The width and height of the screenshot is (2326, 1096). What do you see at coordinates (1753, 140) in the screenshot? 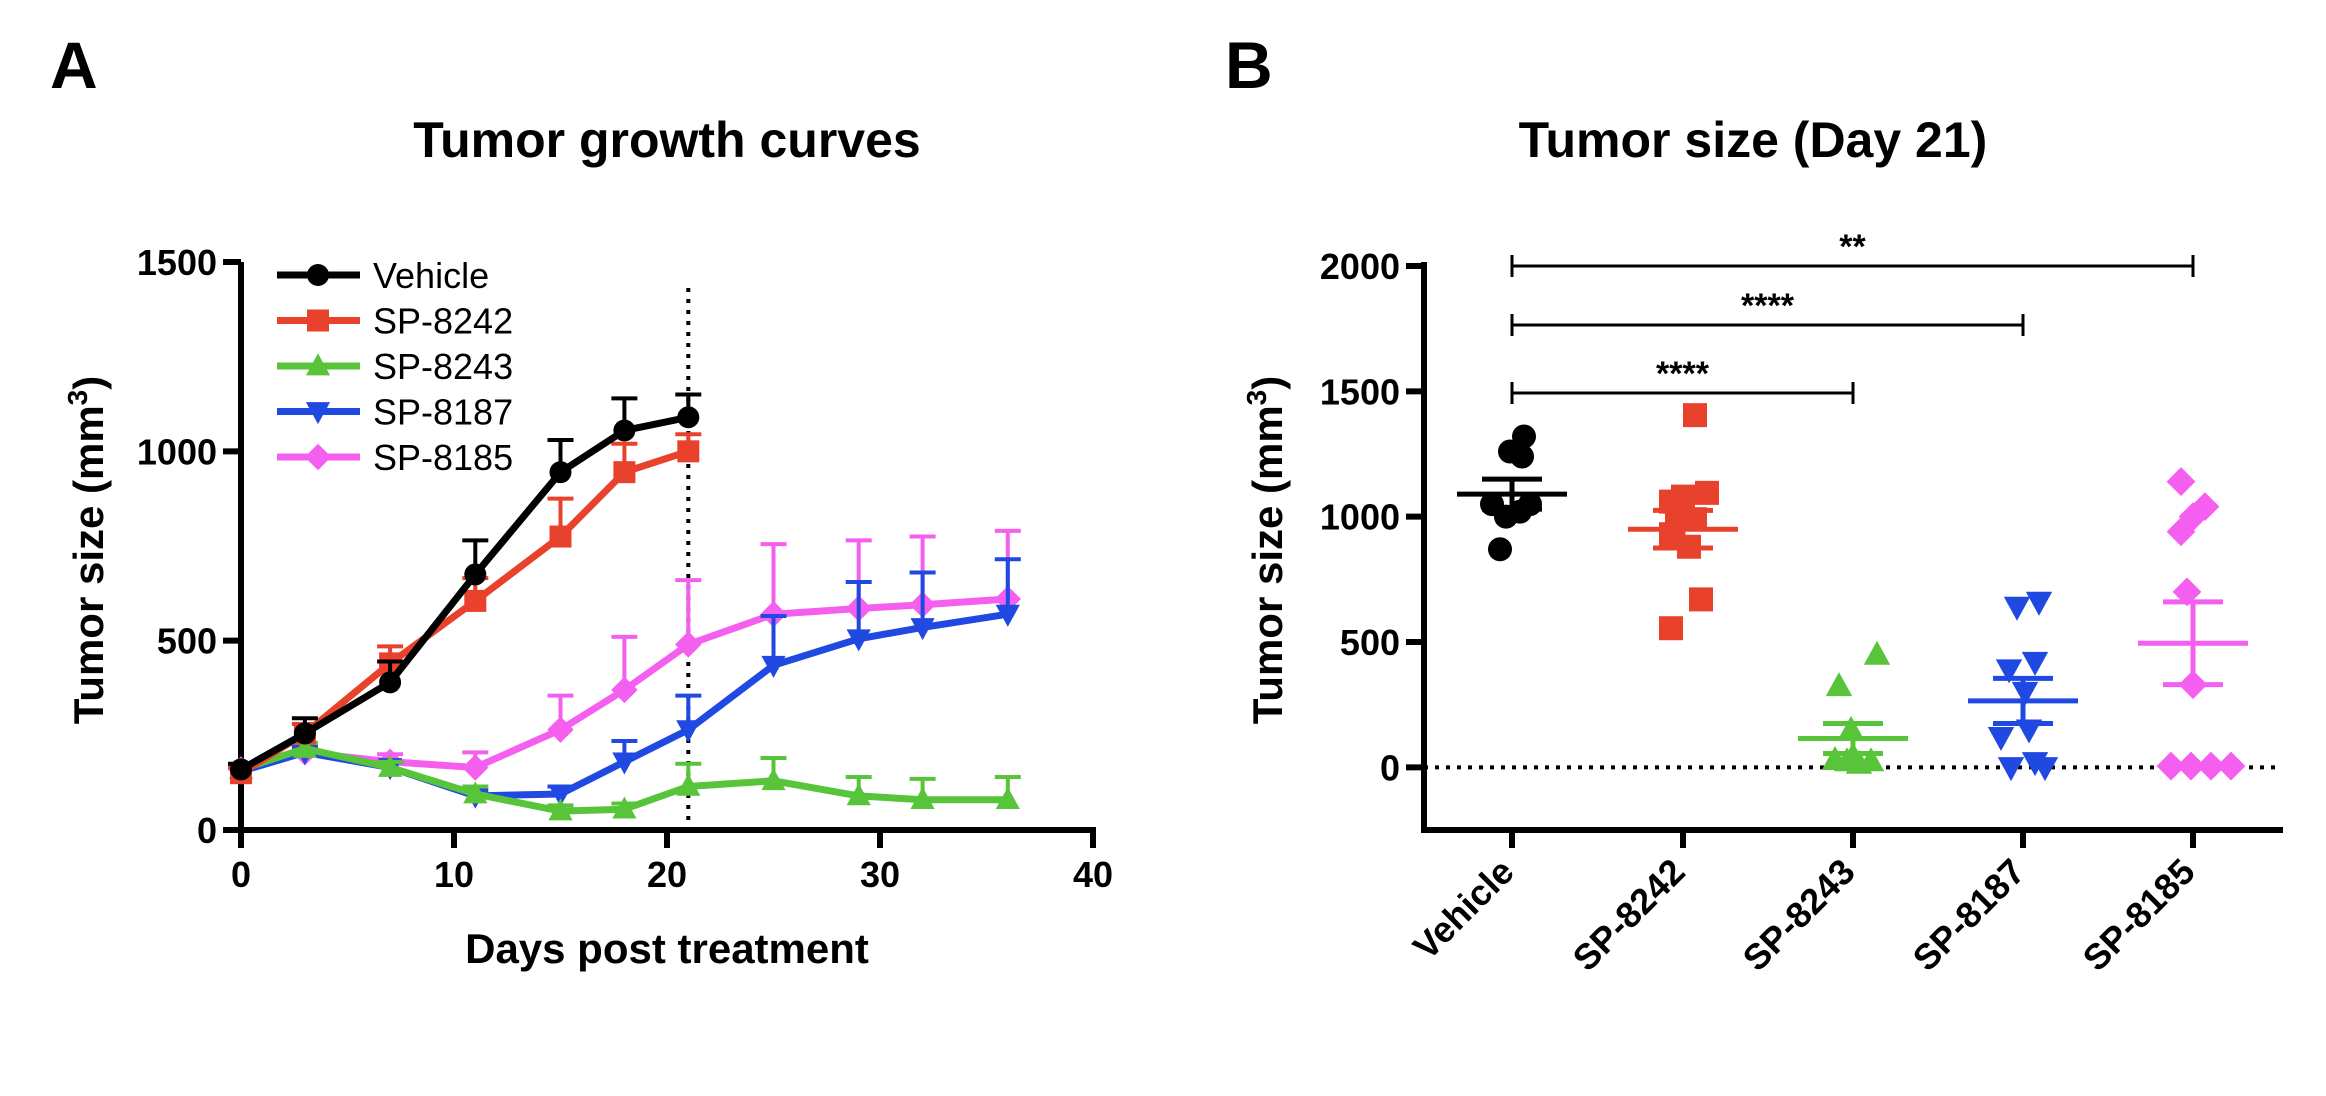
I see `chart-b-title: Tumor size (Day 21)` at bounding box center [1753, 140].